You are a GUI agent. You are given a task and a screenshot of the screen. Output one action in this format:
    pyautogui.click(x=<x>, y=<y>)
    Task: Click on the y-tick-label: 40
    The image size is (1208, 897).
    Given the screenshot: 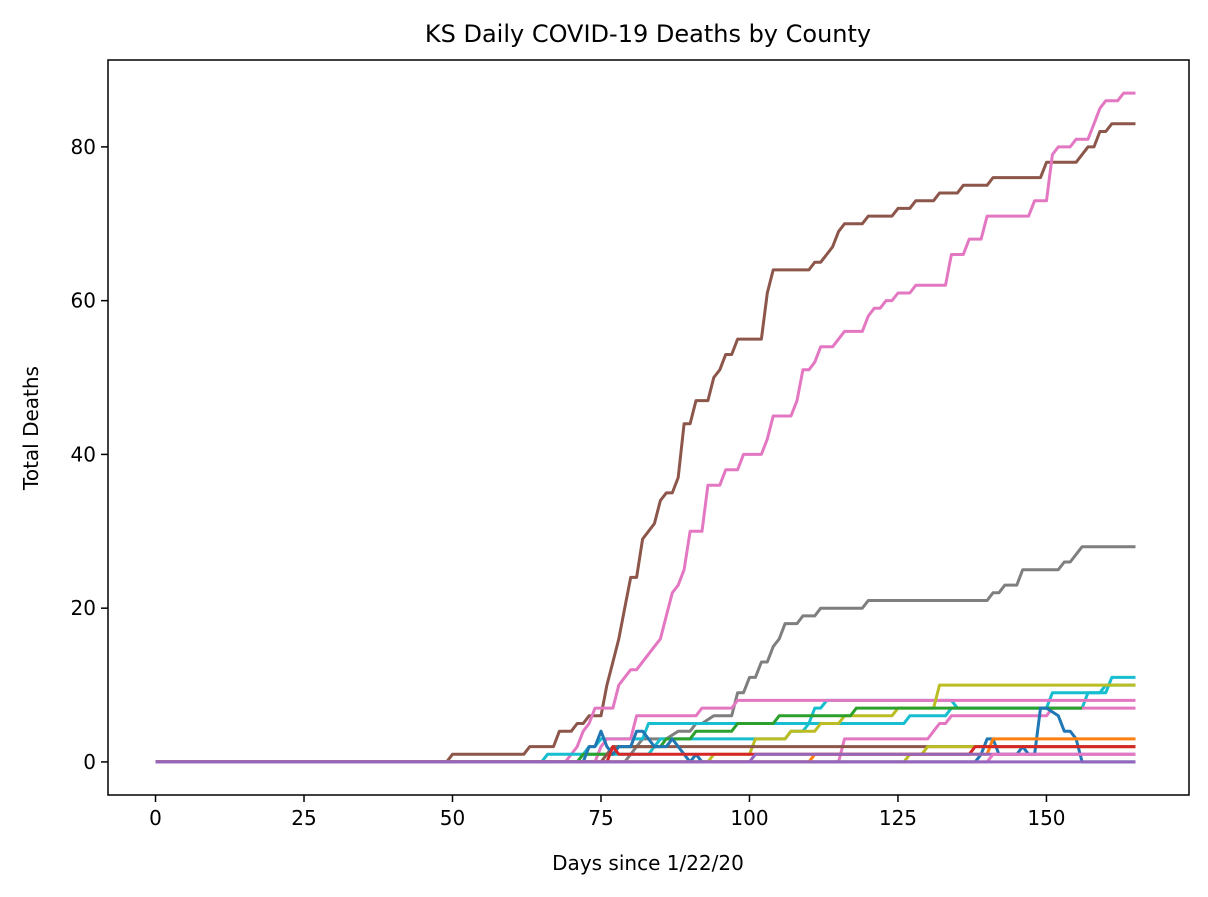 What is the action you would take?
    pyautogui.click(x=83, y=454)
    